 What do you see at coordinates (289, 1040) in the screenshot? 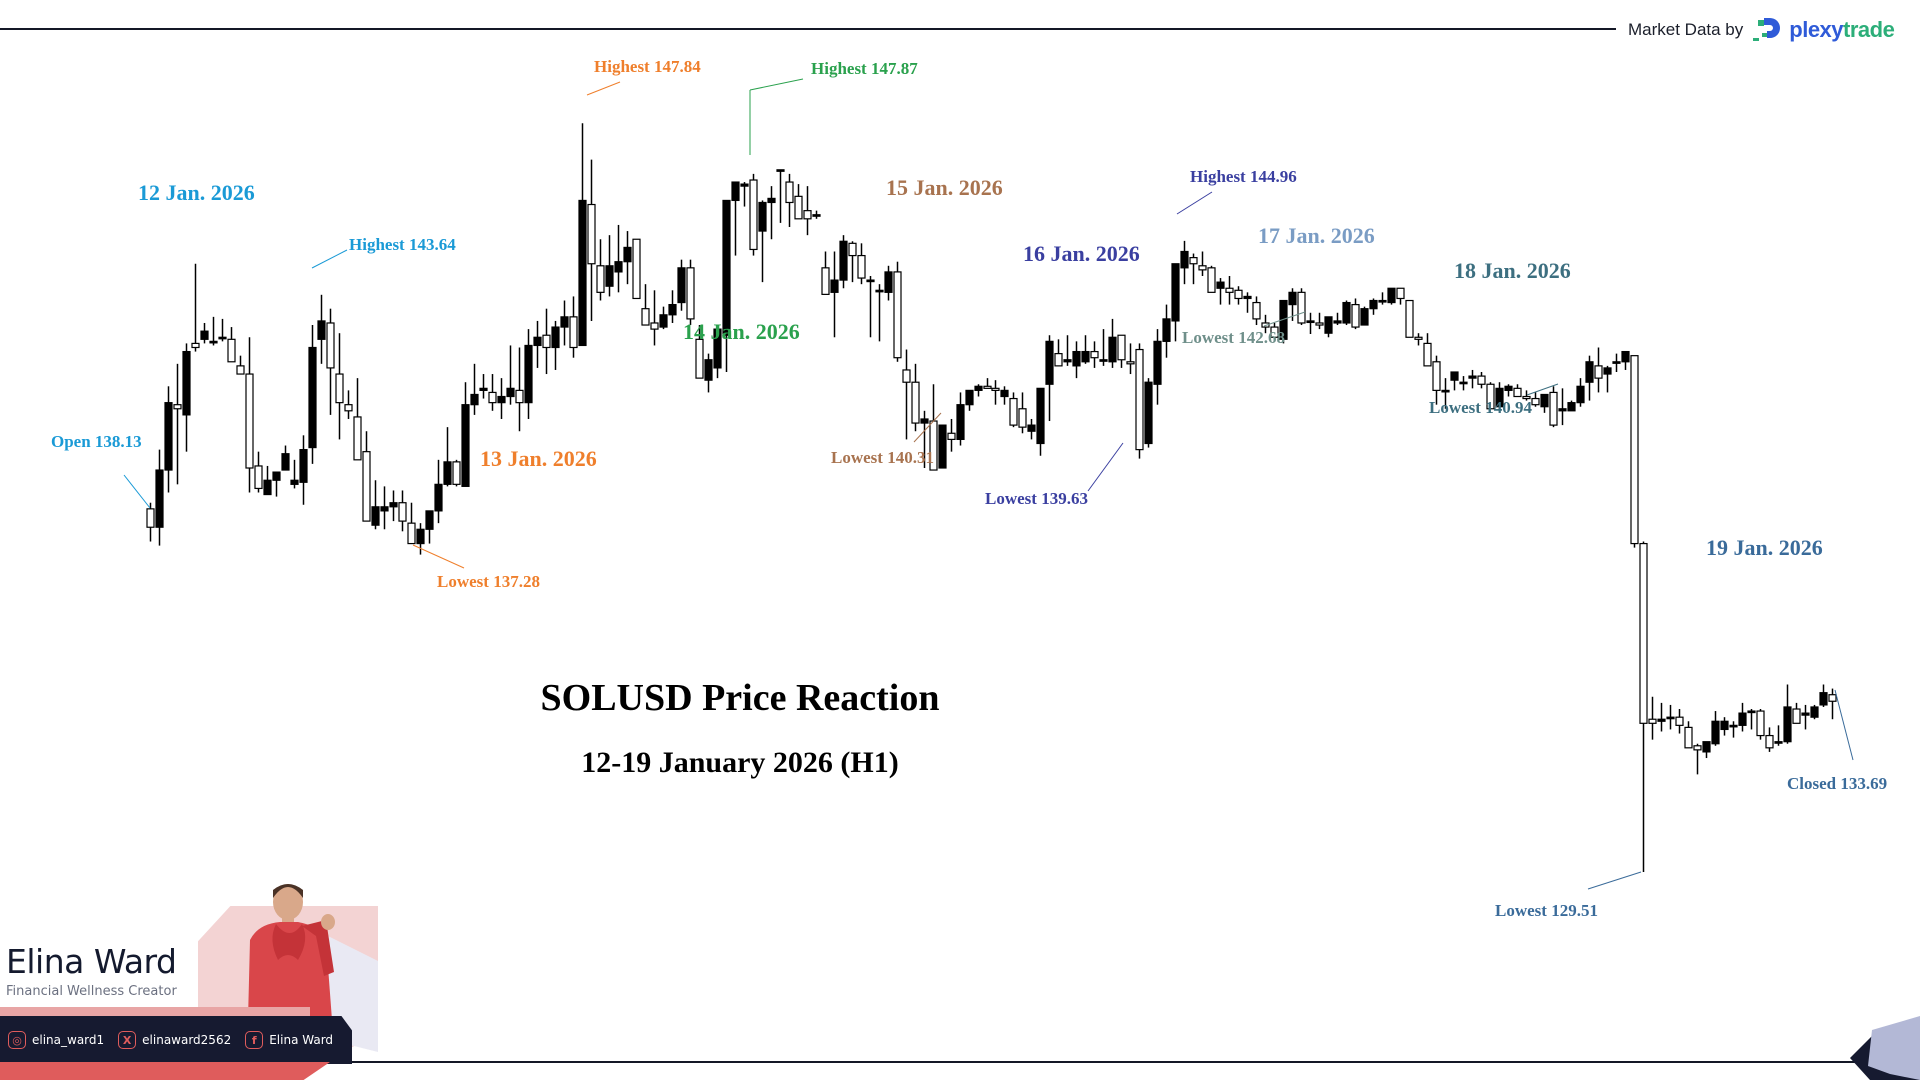
I see `social-facebook: f Elina Ward` at bounding box center [289, 1040].